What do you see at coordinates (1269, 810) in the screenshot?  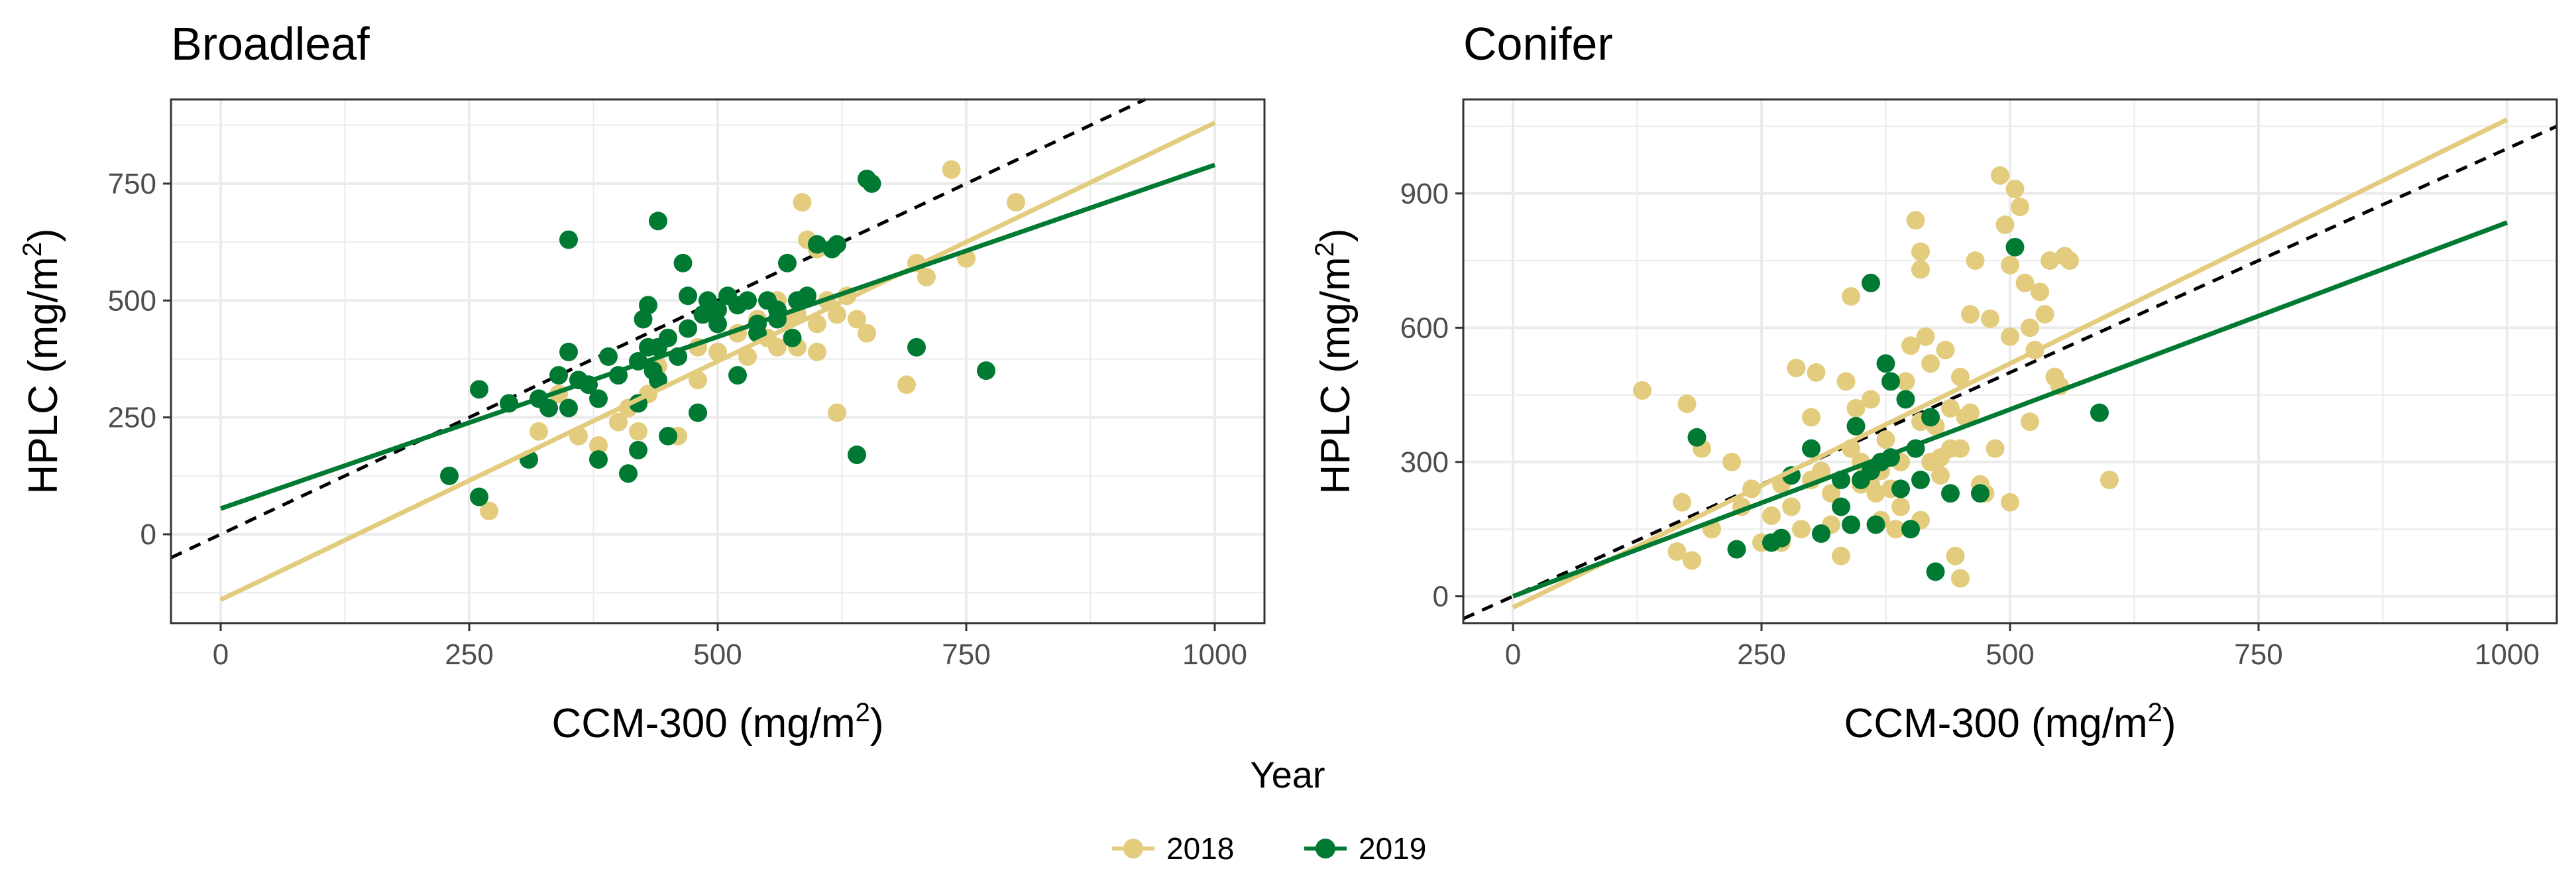 I see `legend: Year 2018 2019` at bounding box center [1269, 810].